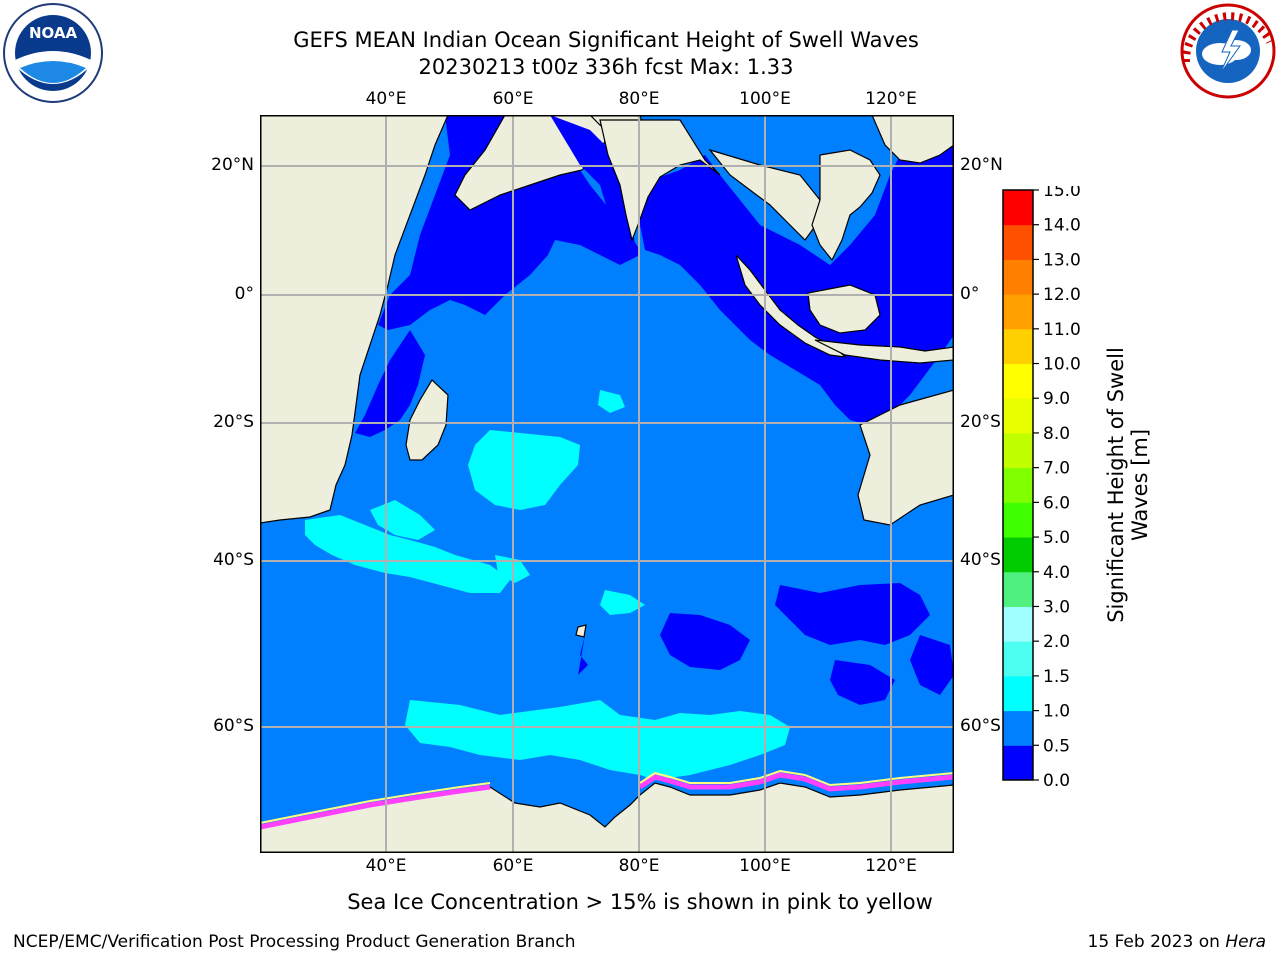 The height and width of the screenshot is (960, 1280). I want to click on colorbar-tick-label: 12.0, so click(1061, 295).